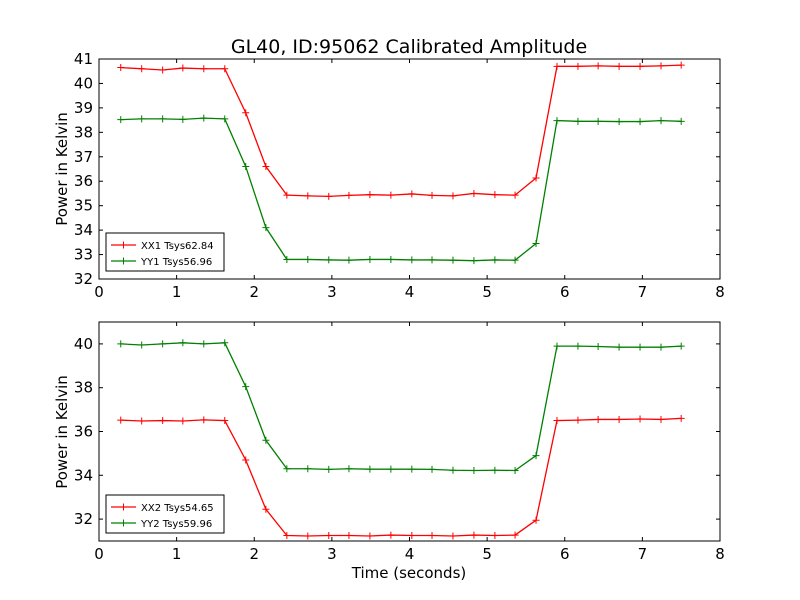 The width and height of the screenshot is (800, 600). What do you see at coordinates (83, 83) in the screenshot?
I see `top-ytick-label: 40` at bounding box center [83, 83].